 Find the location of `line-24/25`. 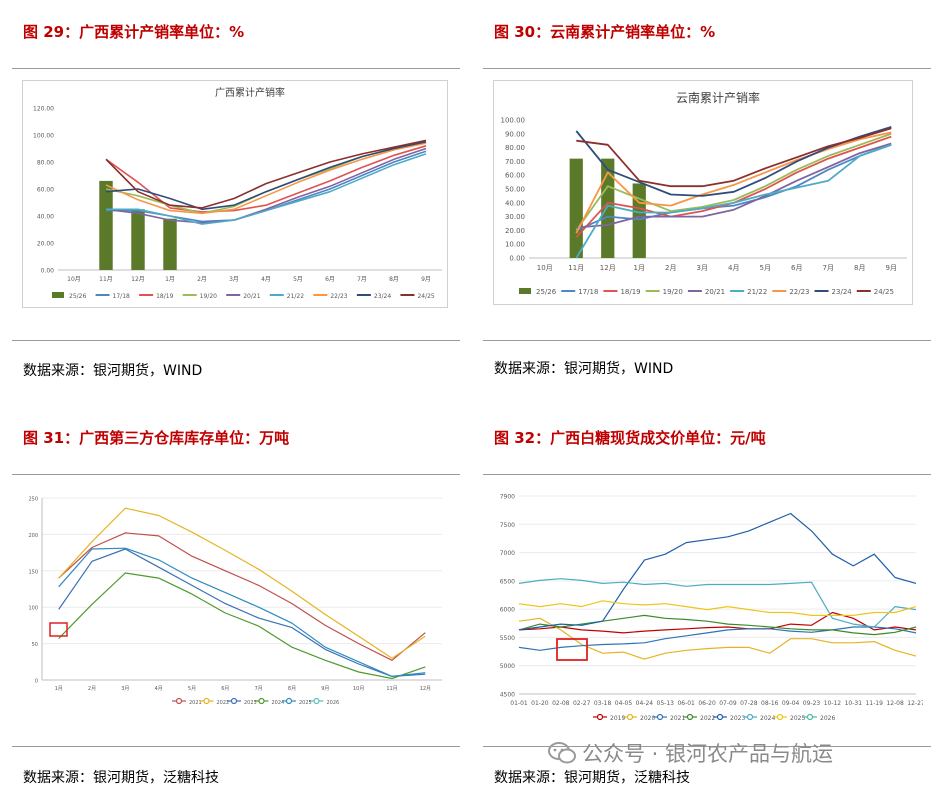

line-24/25 is located at coordinates (266, 174).